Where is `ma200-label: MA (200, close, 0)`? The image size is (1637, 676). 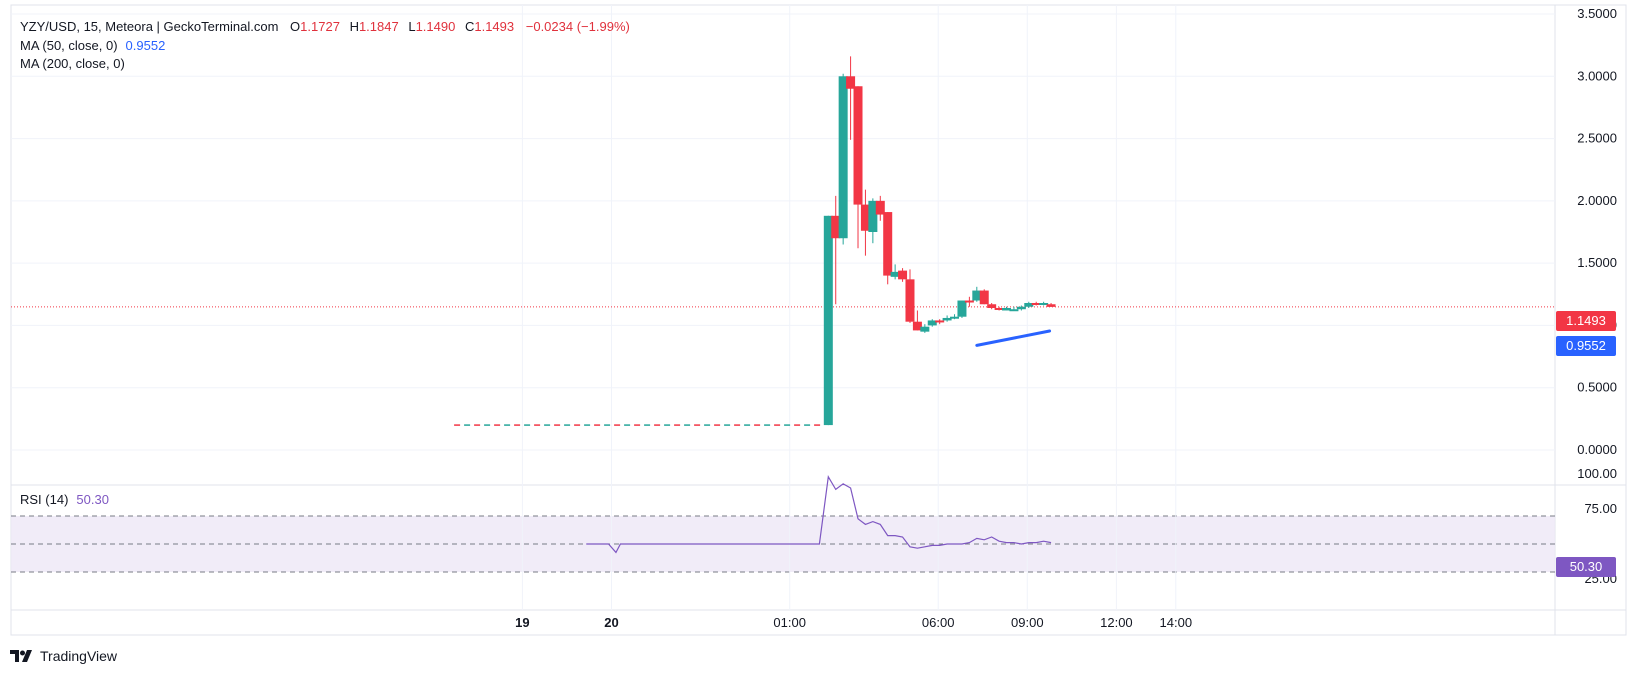 ma200-label: MA (200, close, 0) is located at coordinates (72, 63).